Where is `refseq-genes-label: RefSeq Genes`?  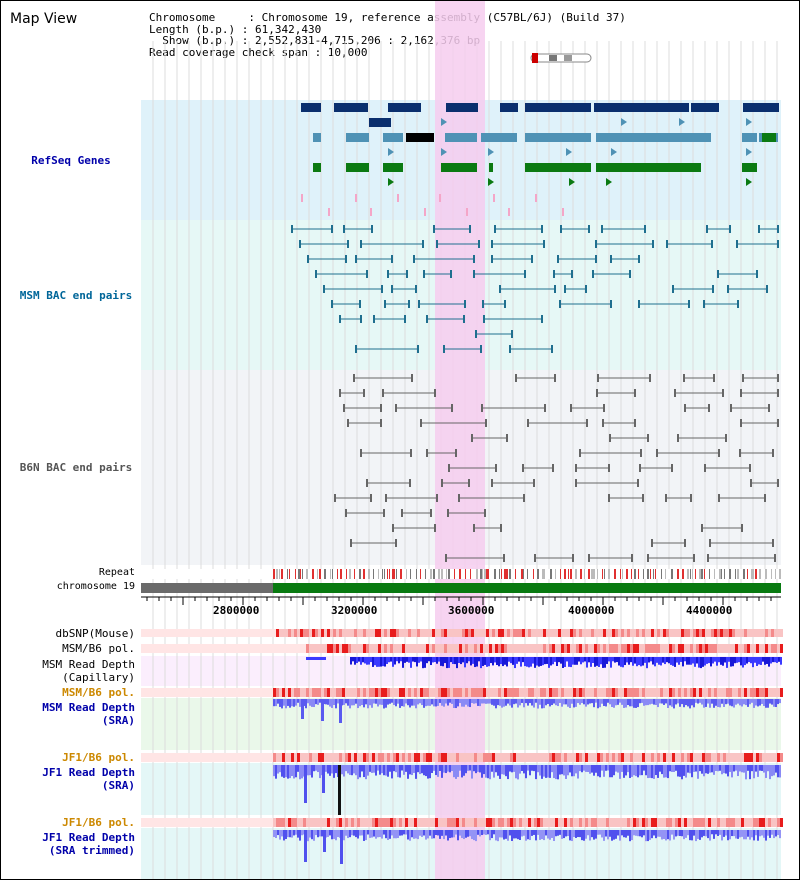
refseq-genes-label: RefSeq Genes is located at coordinates (71, 160).